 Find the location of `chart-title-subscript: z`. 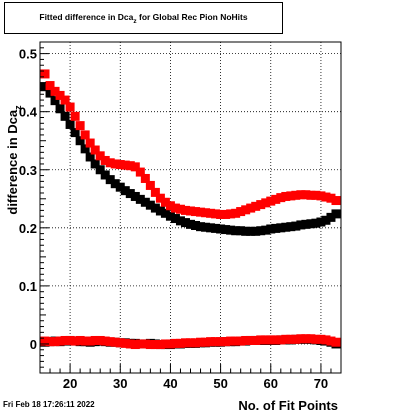

chart-title-subscript: z is located at coordinates (135, 21).